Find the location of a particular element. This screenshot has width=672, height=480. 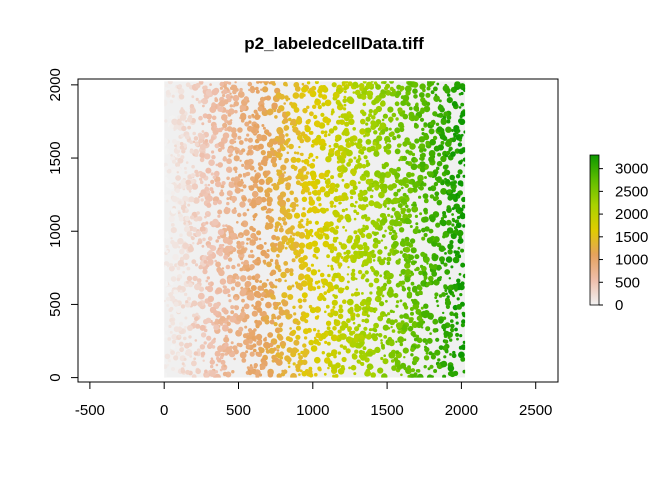

x-axis: -500 0 500 1000 1500 2000 2500 is located at coordinates (313, 400).